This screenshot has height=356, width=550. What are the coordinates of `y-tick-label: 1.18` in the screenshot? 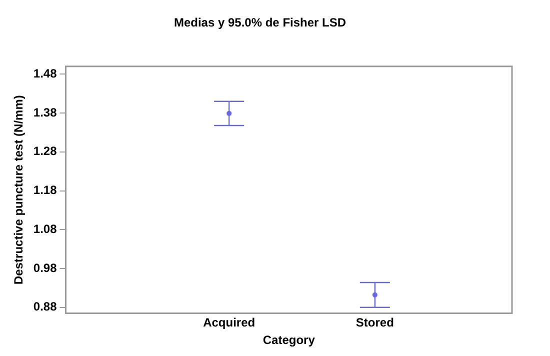 It's located at (45, 190).